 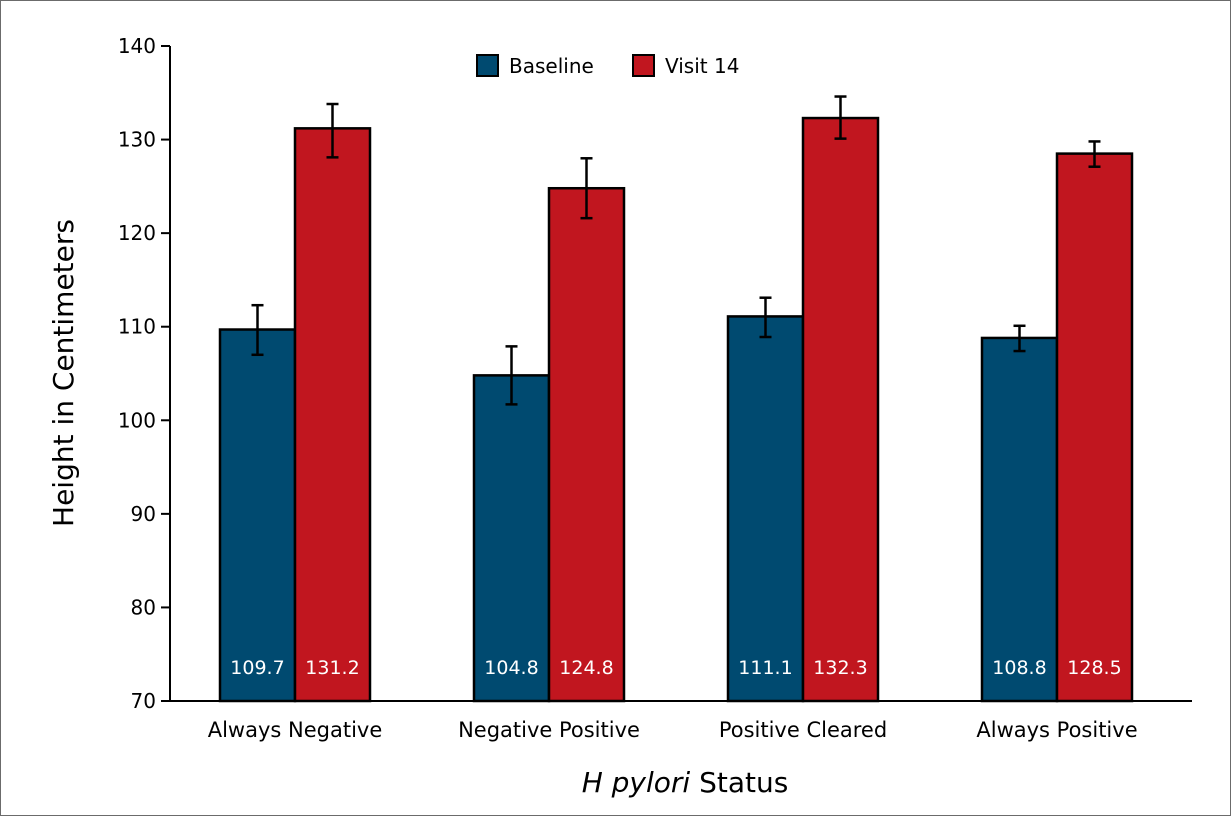 I want to click on legend: Baseline Visit 14, so click(x=607, y=66).